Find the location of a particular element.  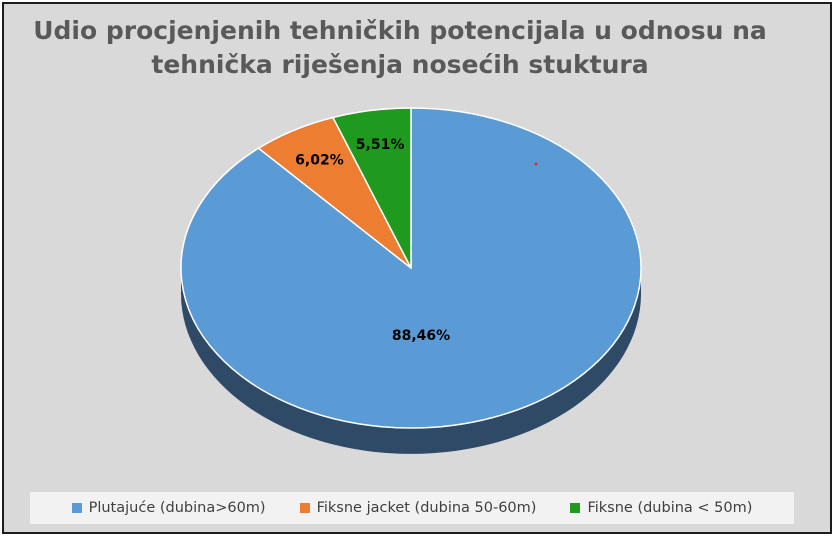

chart-title-line-2: tehnička riješenja nosećih stuktura is located at coordinates (400, 64).